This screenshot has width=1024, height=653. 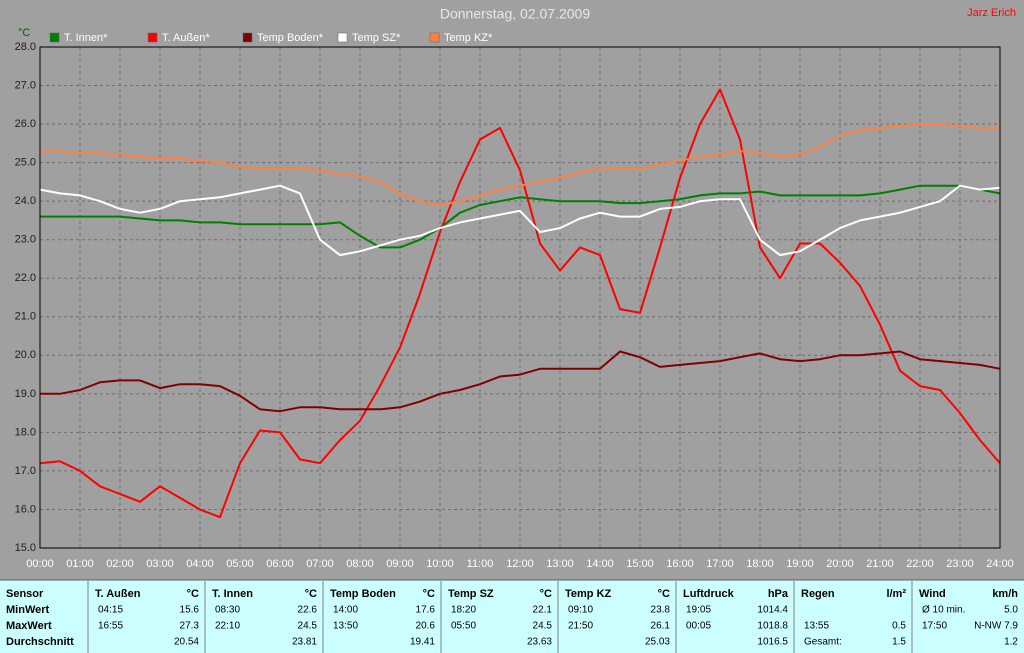 What do you see at coordinates (816, 626) in the screenshot?
I see `cell-time: 13:55` at bounding box center [816, 626].